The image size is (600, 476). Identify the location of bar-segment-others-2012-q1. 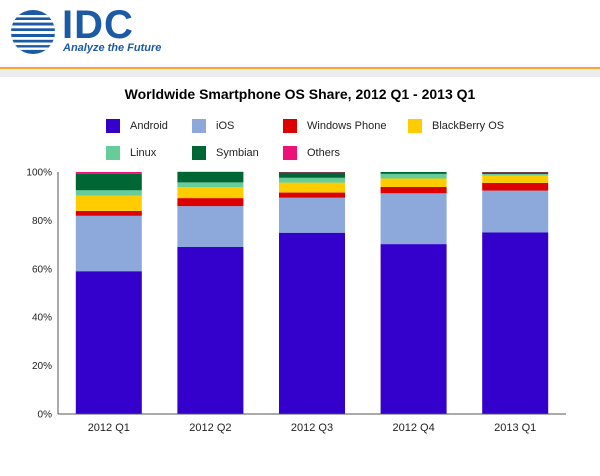
(108, 173).